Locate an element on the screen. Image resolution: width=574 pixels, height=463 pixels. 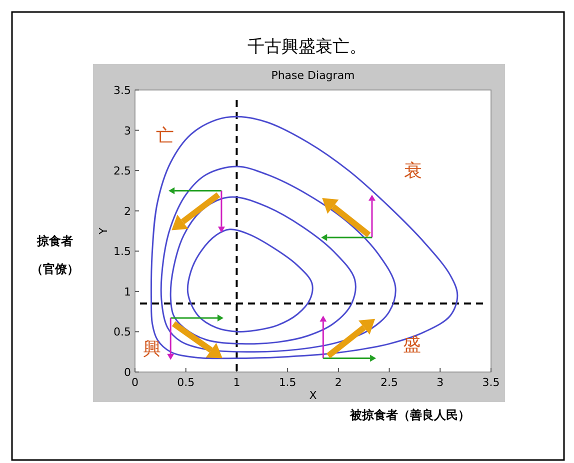
annotation: 盛 is located at coordinates (412, 345).